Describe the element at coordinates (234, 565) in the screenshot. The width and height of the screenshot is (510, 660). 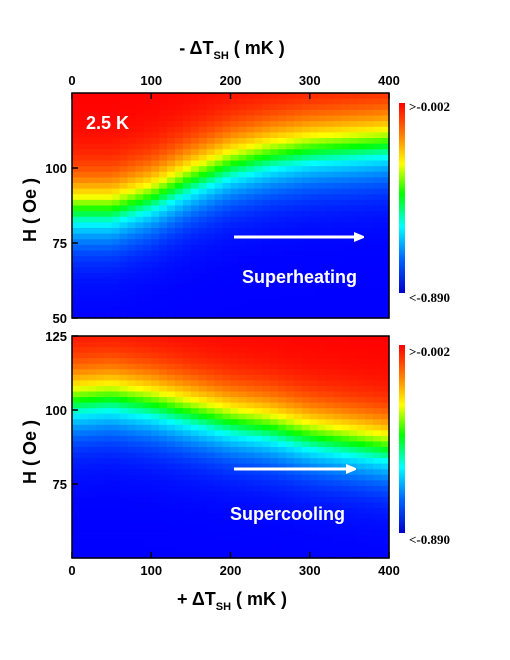
I see `bottom-x-axis-ticks: 0 100 200 300 400` at that location.